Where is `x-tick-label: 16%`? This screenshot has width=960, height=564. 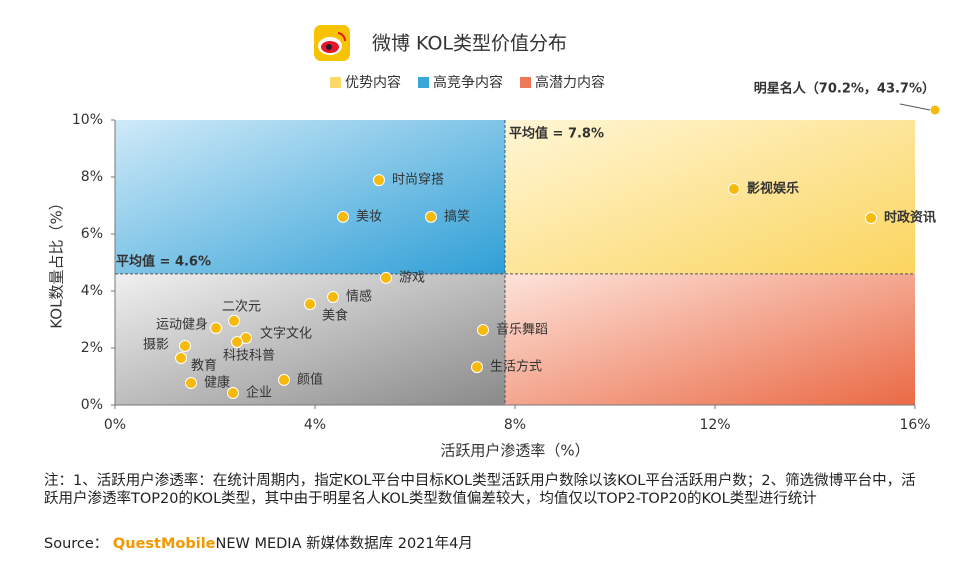
x-tick-label: 16% is located at coordinates (914, 425).